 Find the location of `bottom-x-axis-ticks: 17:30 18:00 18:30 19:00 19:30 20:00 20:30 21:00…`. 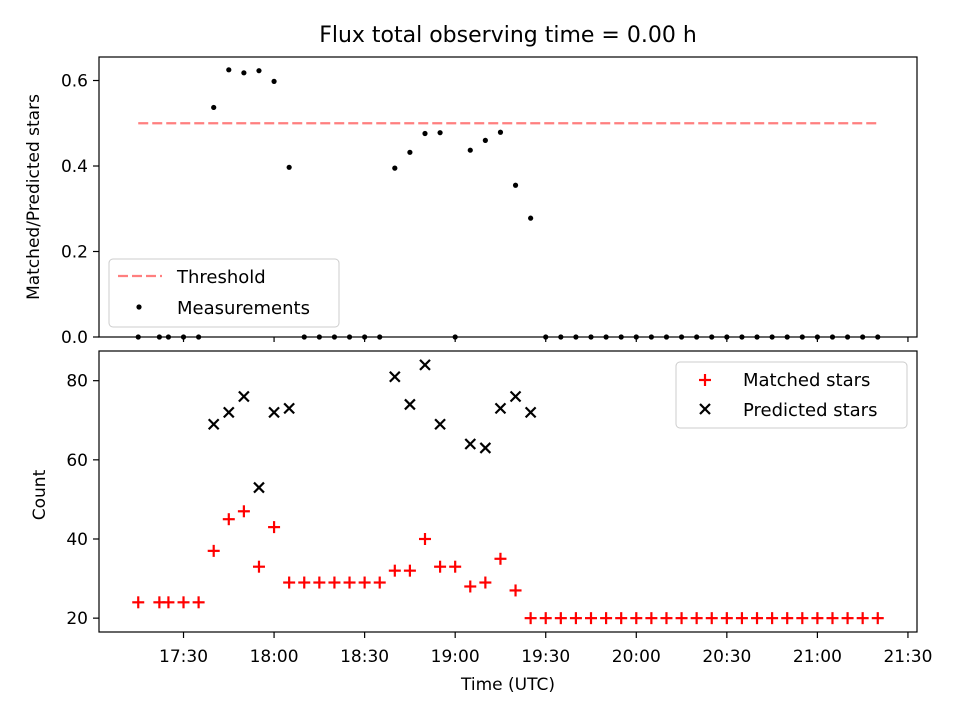

bottom-x-axis-ticks: 17:30 18:00 18:30 19:00 19:30 20:00 20:30 21:00… is located at coordinates (545, 649).